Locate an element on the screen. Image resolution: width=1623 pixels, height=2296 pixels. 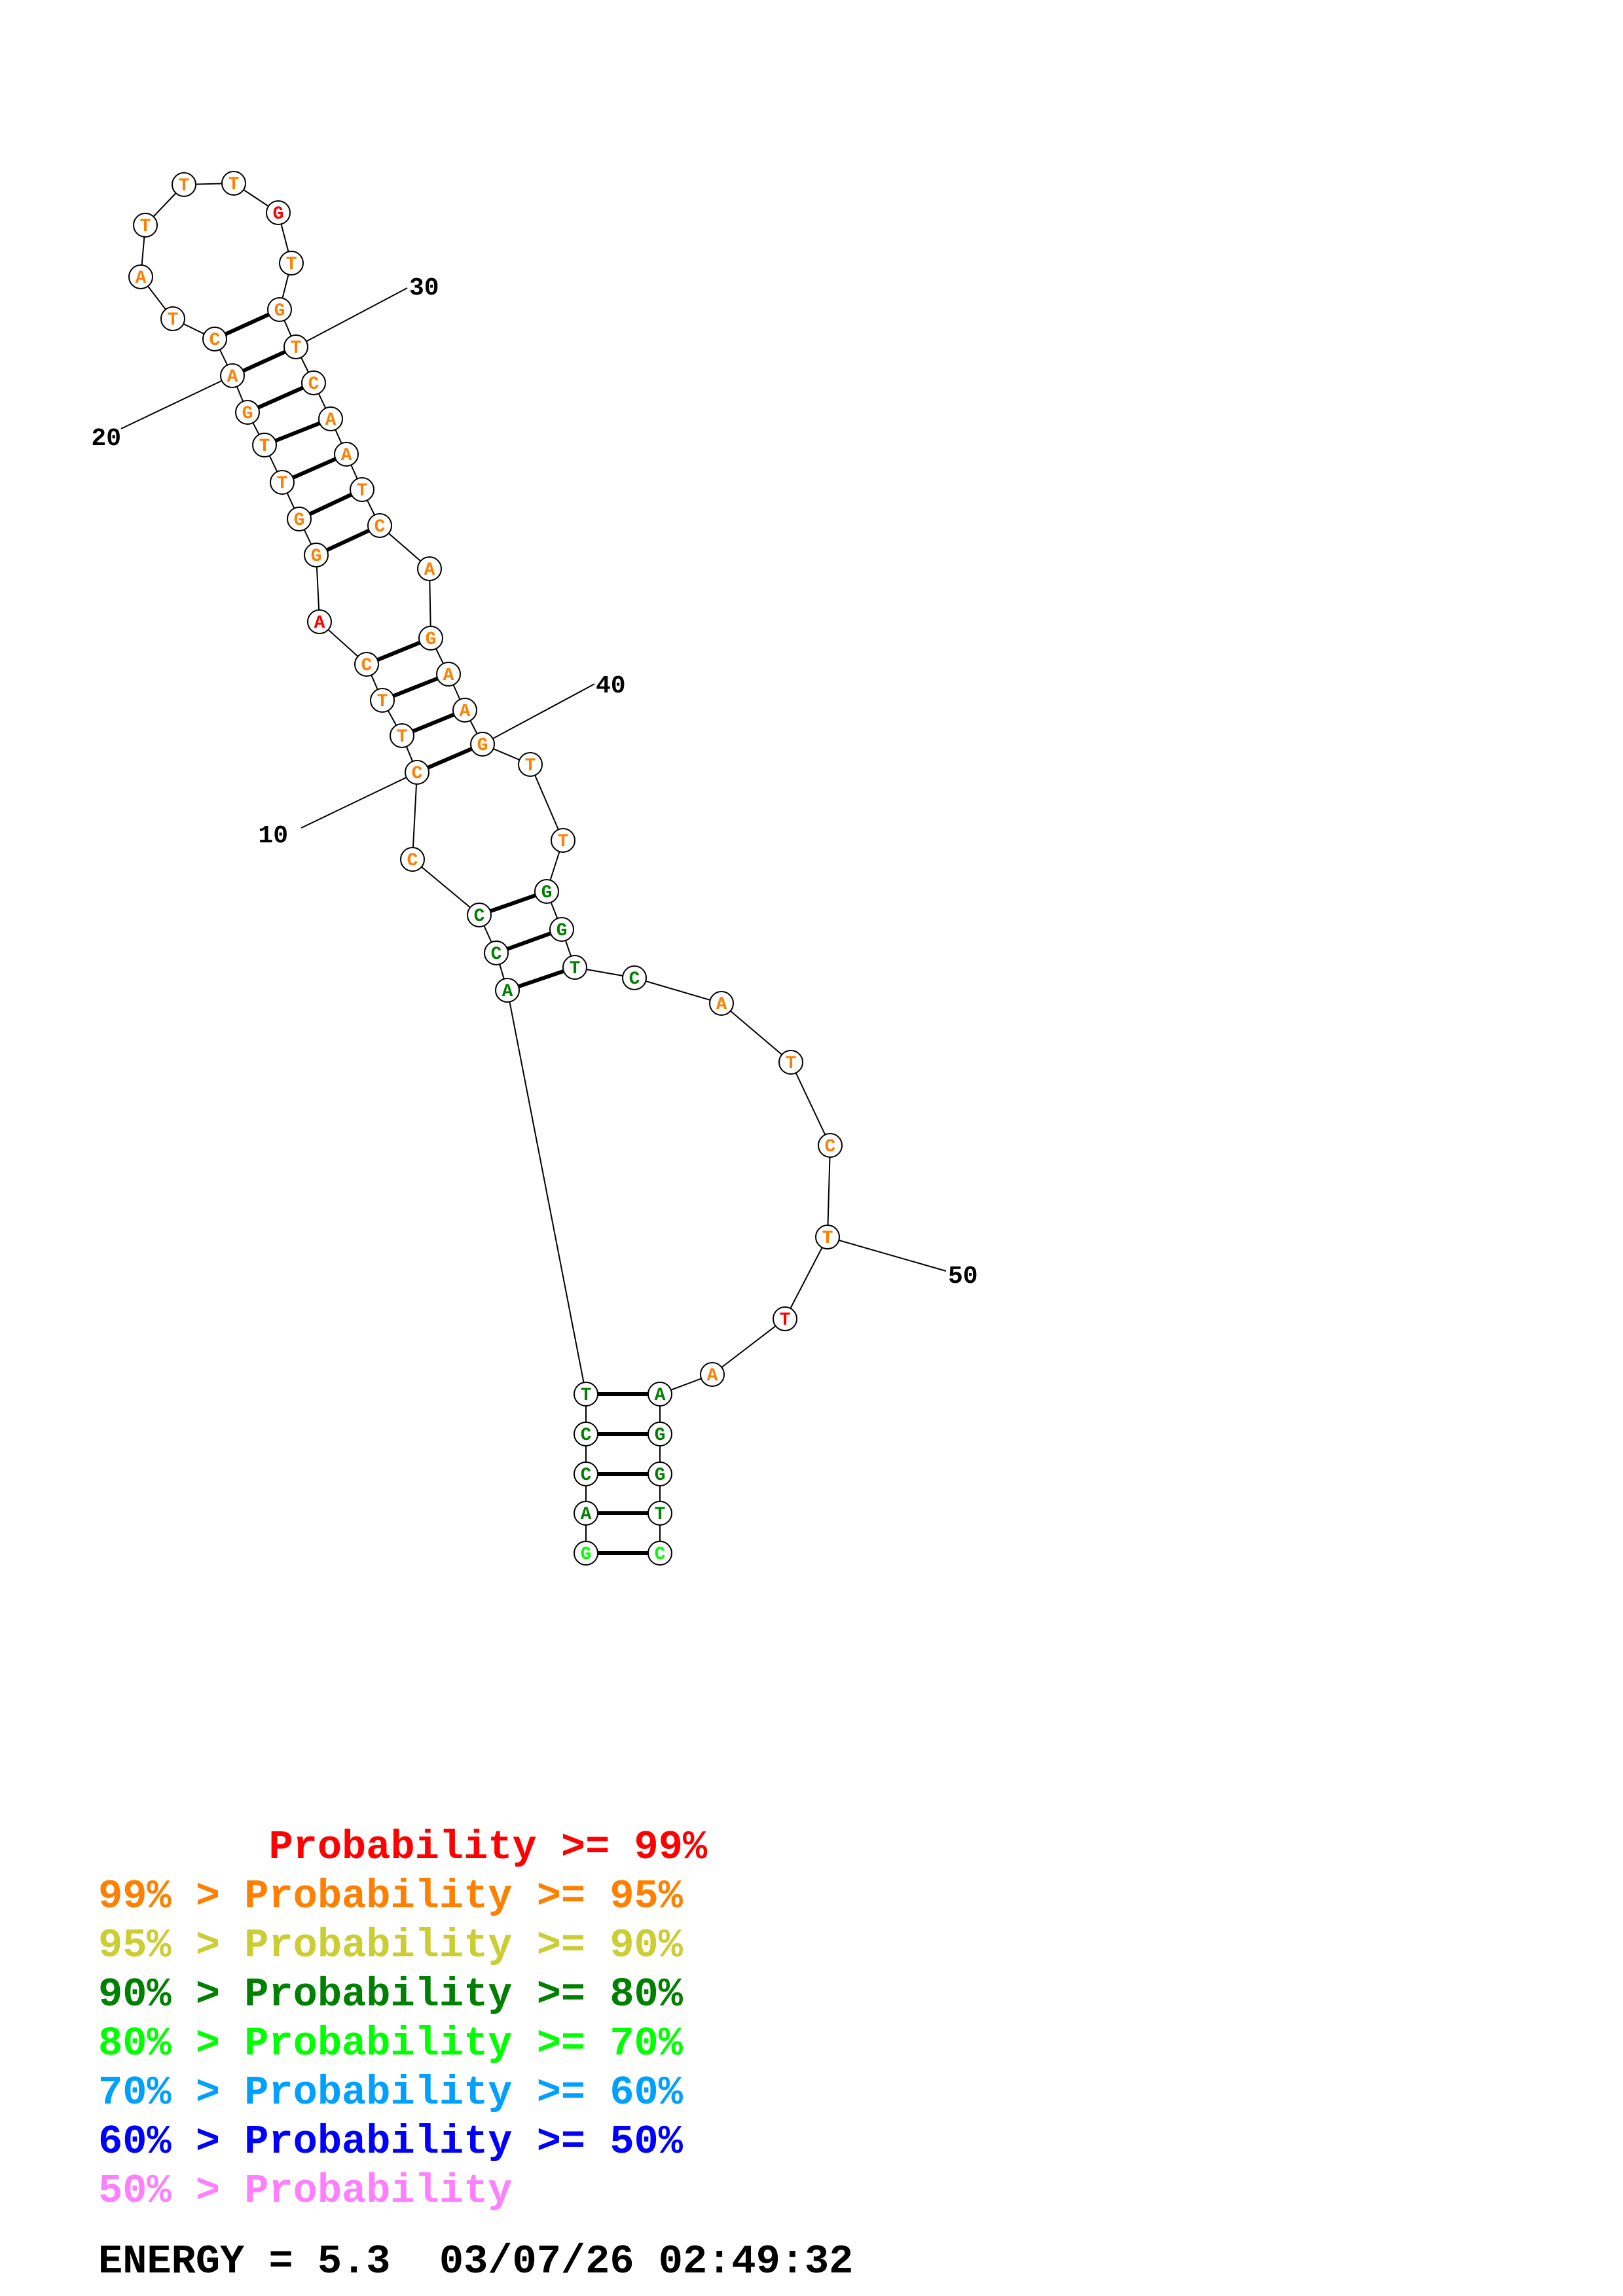
nucleotide-38: A is located at coordinates (448, 674).